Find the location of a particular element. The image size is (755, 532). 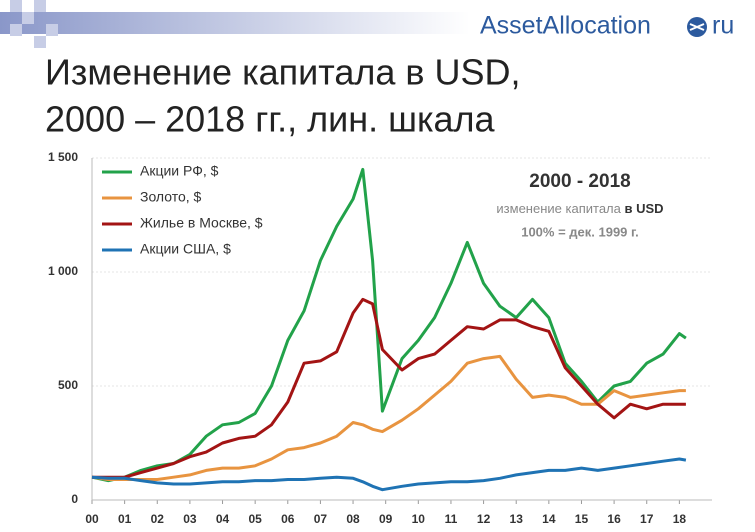

legend-label: Золото, $ is located at coordinates (171, 197).